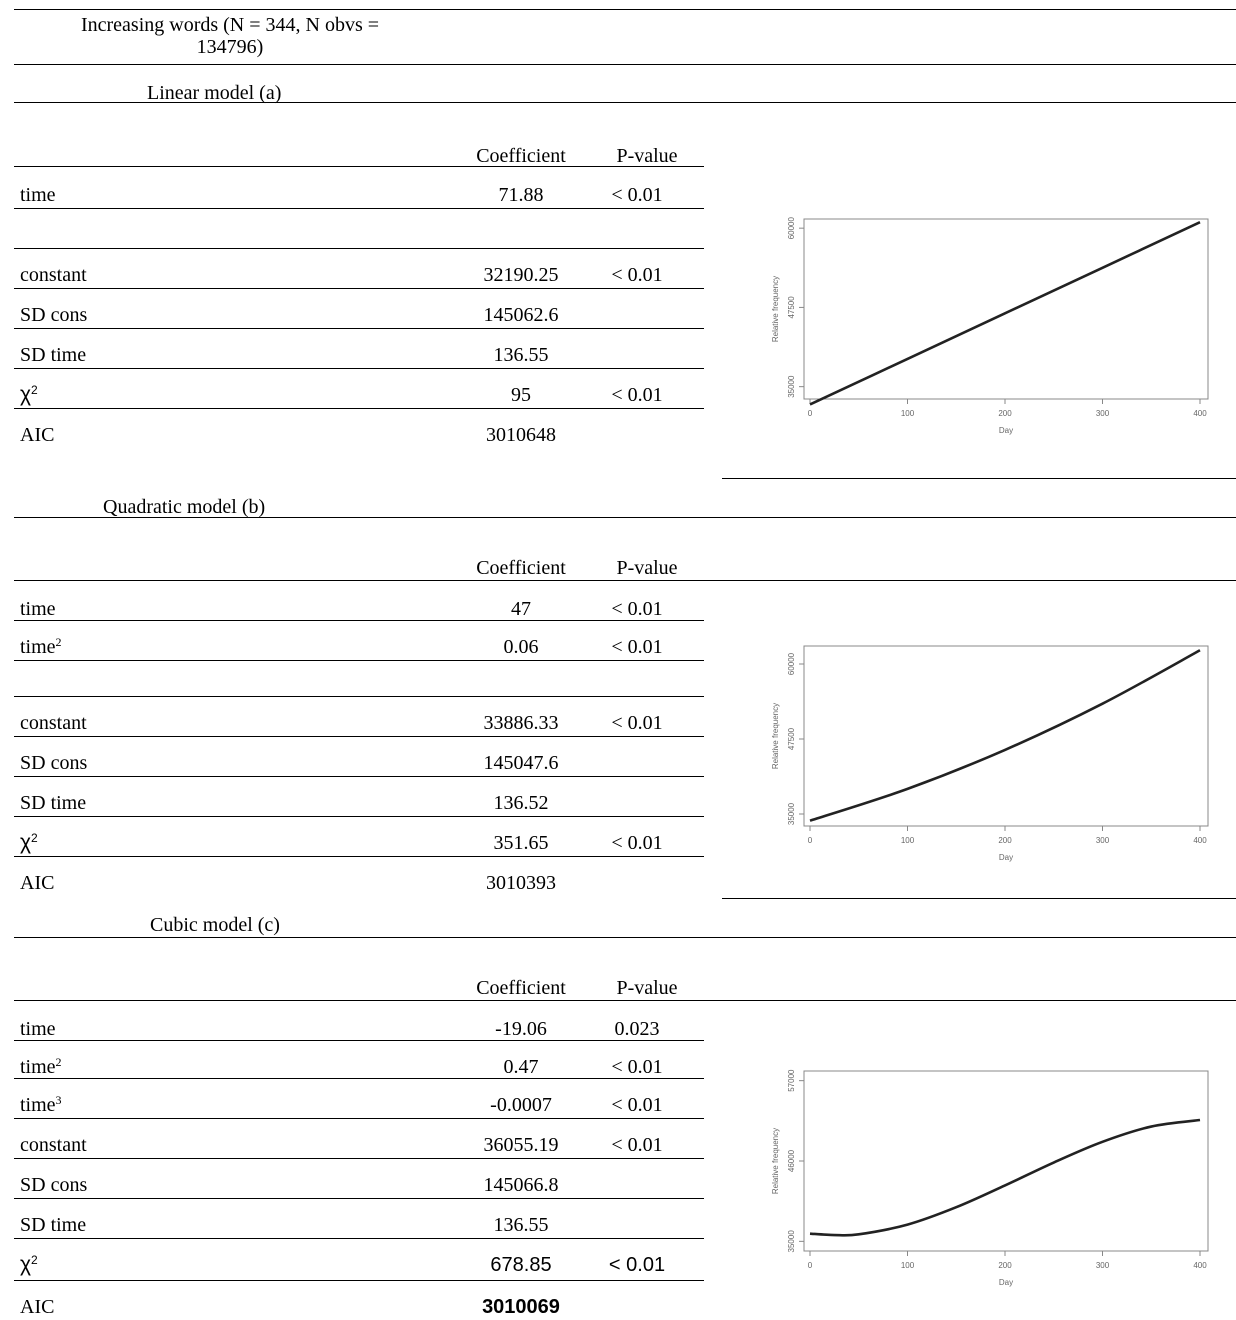  What do you see at coordinates (58, 1100) in the screenshot?
I see `row-label-superscript: 3` at bounding box center [58, 1100].